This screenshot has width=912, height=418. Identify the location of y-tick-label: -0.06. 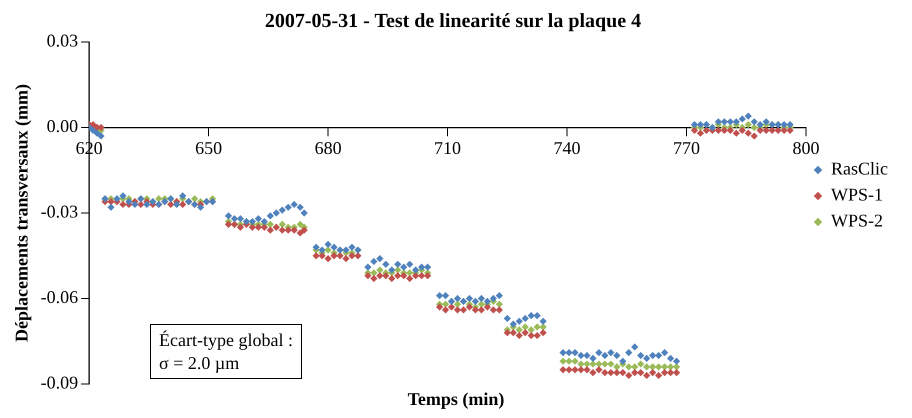
(59, 297).